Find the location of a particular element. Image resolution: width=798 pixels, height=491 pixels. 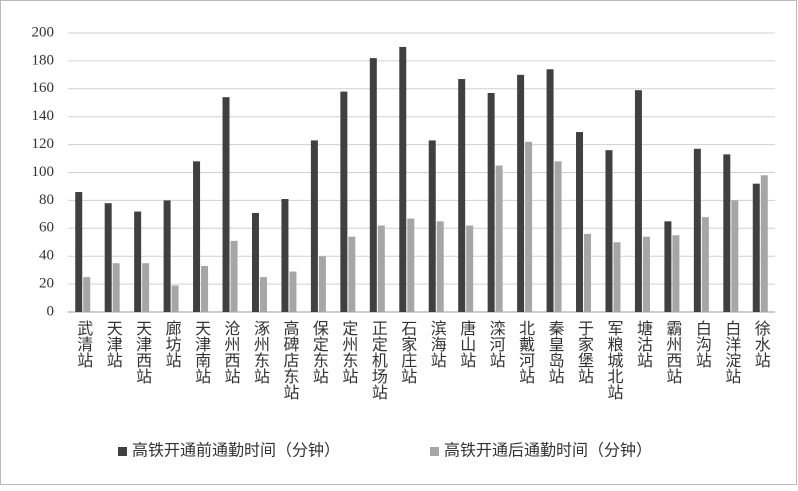

y-tick-label: 100 is located at coordinates (43, 172).